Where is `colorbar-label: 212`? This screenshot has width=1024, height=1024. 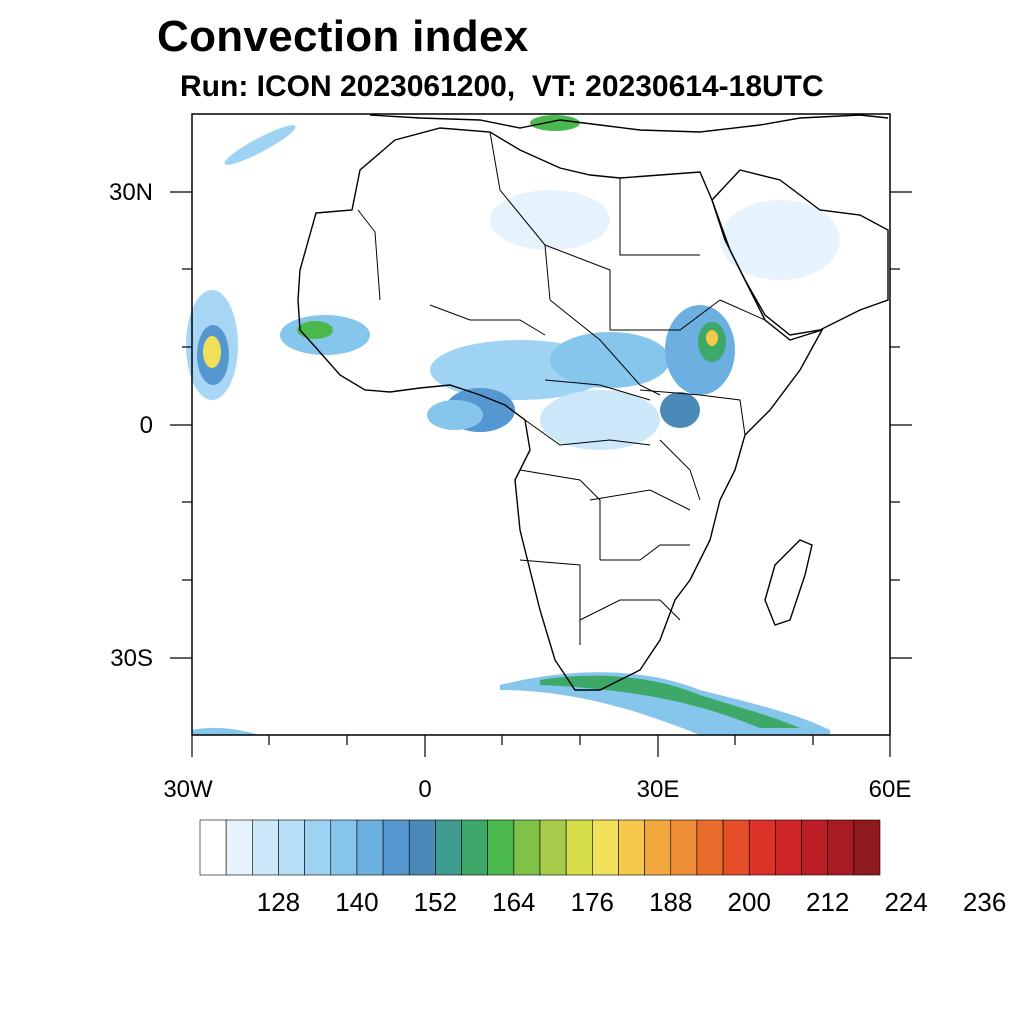 colorbar-label: 212 is located at coordinates (827, 902).